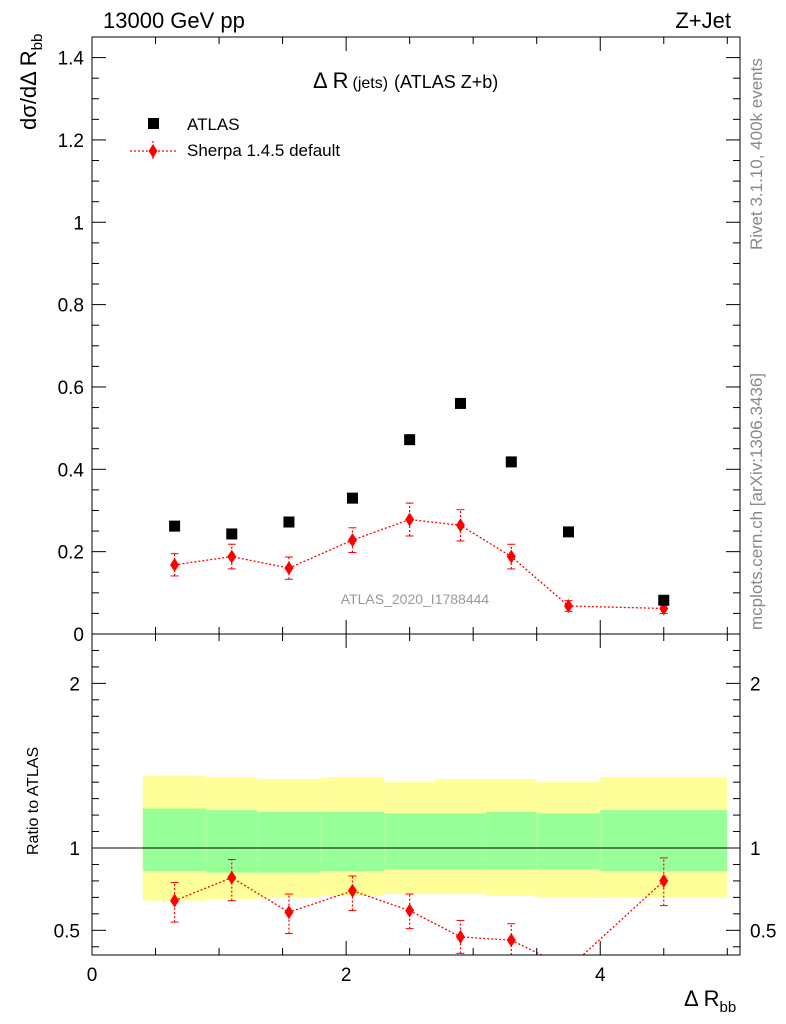 The width and height of the screenshot is (786, 1024). Describe the element at coordinates (71, 553) in the screenshot. I see `main-ytick-label: 0.2` at that location.